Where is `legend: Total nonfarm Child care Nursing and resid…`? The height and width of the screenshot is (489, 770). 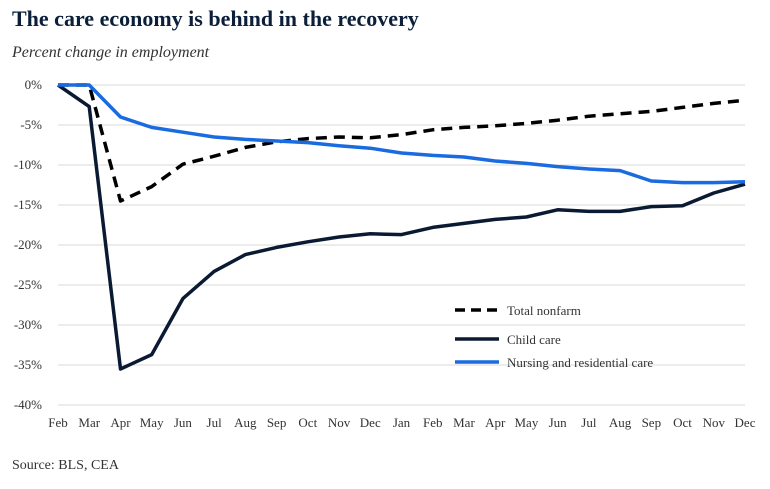
legend: Total nonfarm Child care Nursing and resid… is located at coordinates (554, 336).